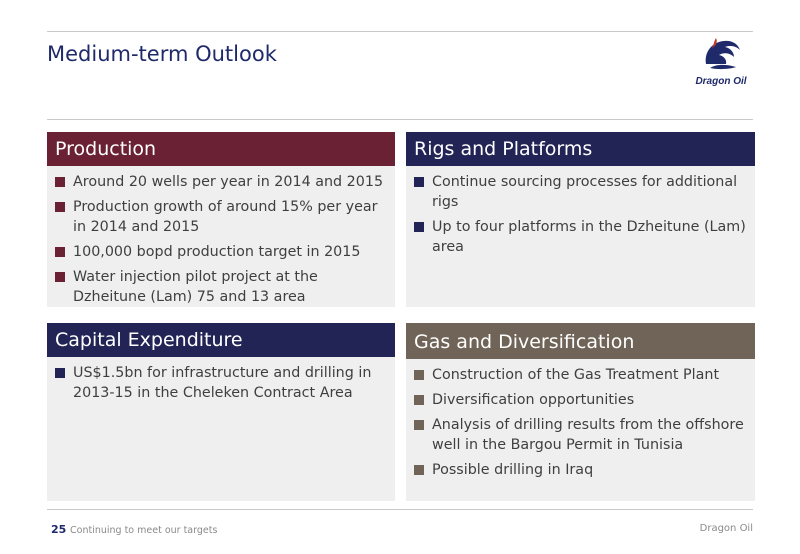 The width and height of the screenshot is (800, 554). Describe the element at coordinates (221, 340) in the screenshot. I see `capex-heading: Capital Expenditure` at that location.